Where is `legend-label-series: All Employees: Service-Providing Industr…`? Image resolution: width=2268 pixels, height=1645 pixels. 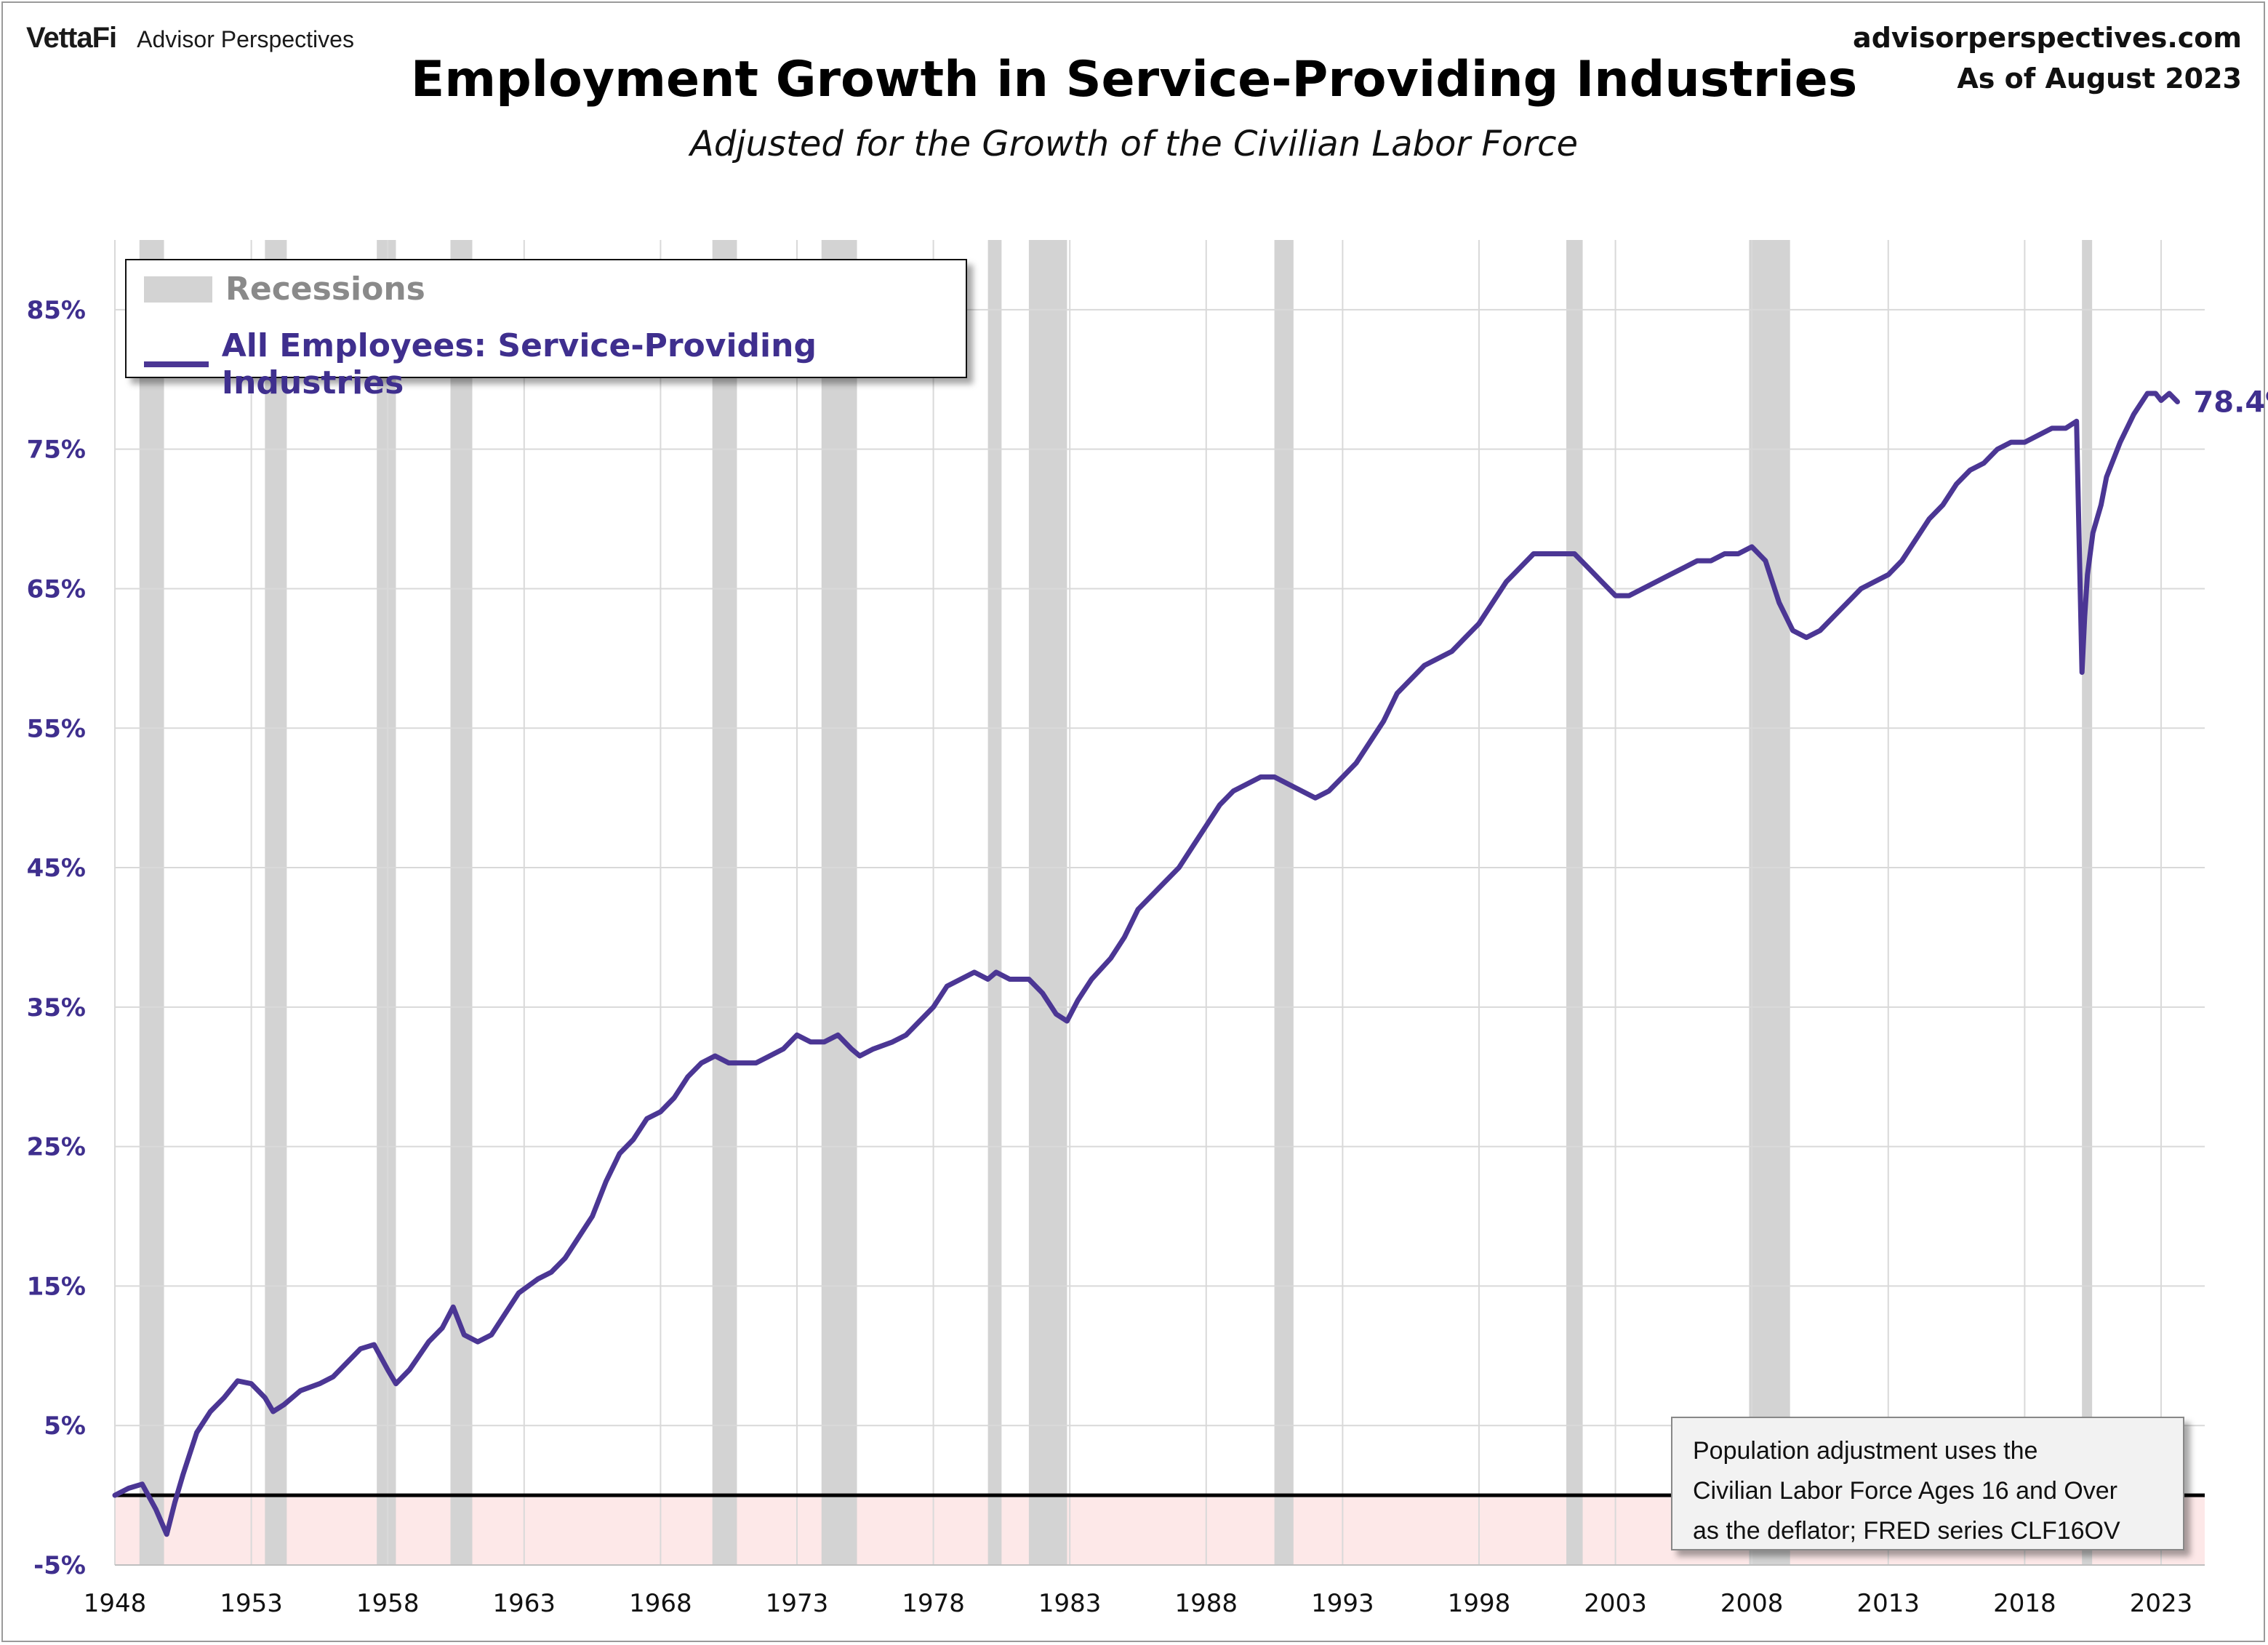
legend-label-series: All Employees: Service-Providing Industr… is located at coordinates (519, 364).